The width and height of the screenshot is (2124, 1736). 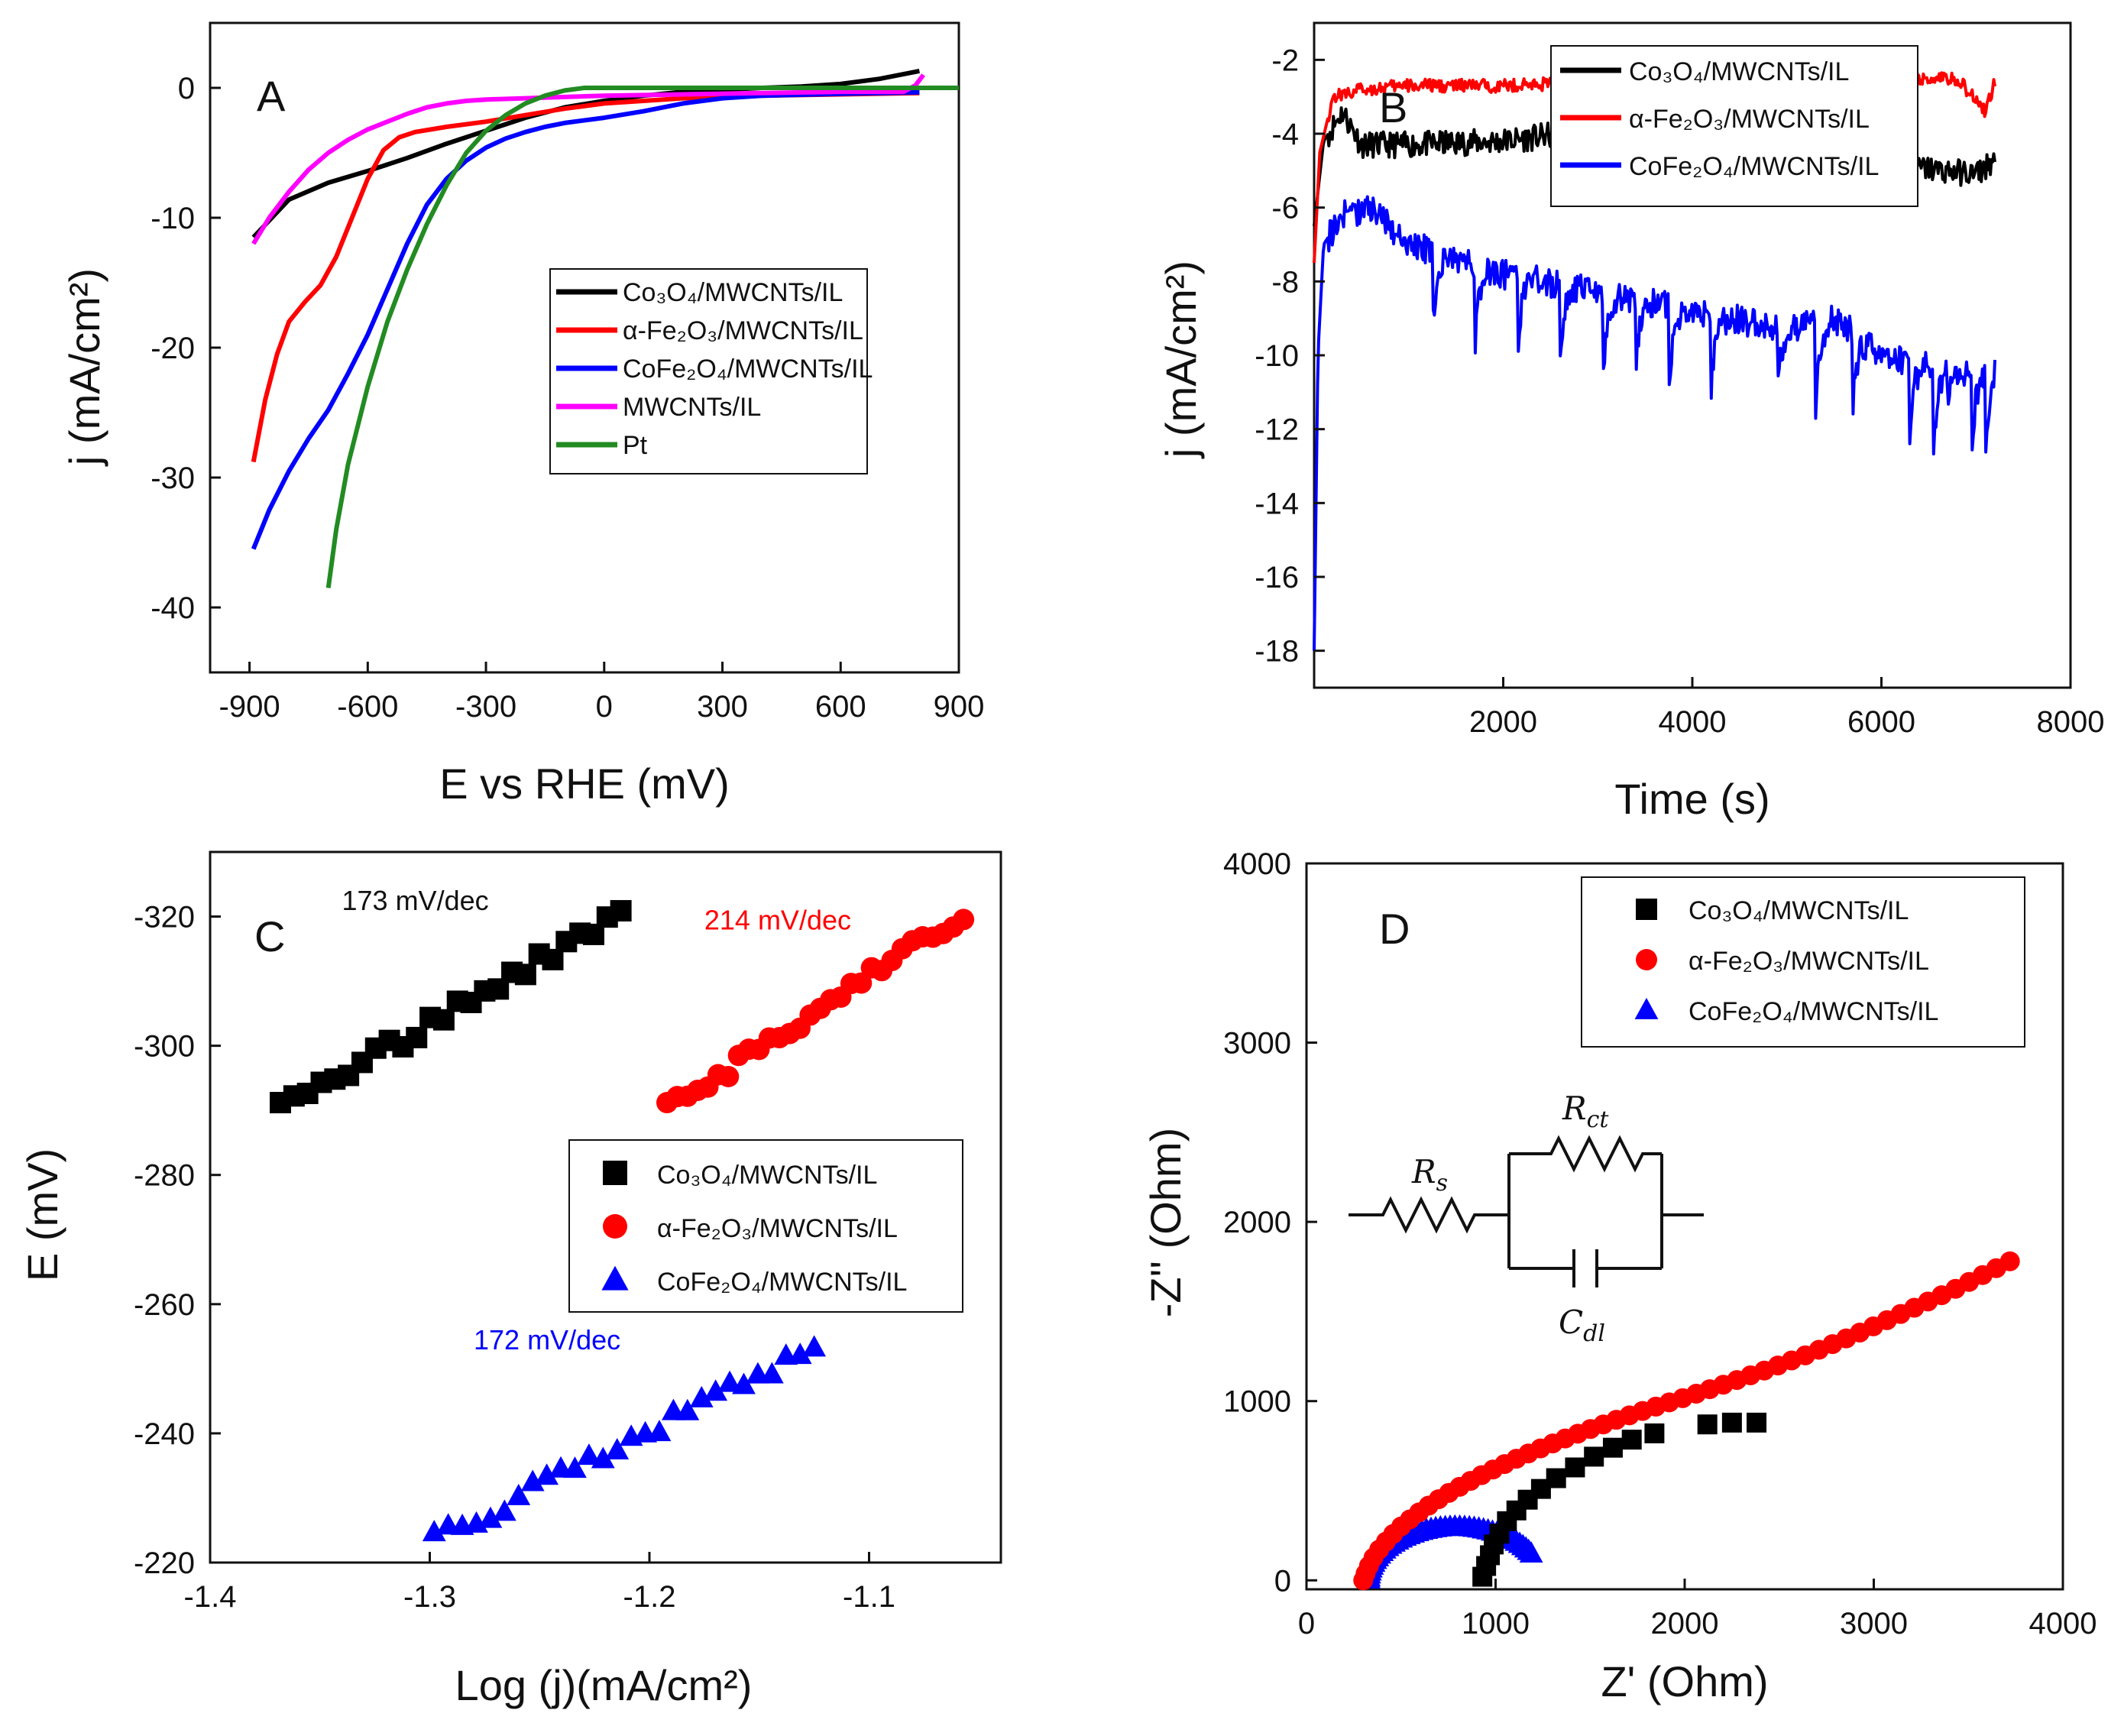 I want to click on chart-d-xtick-label: 0, so click(x=1306, y=1623).